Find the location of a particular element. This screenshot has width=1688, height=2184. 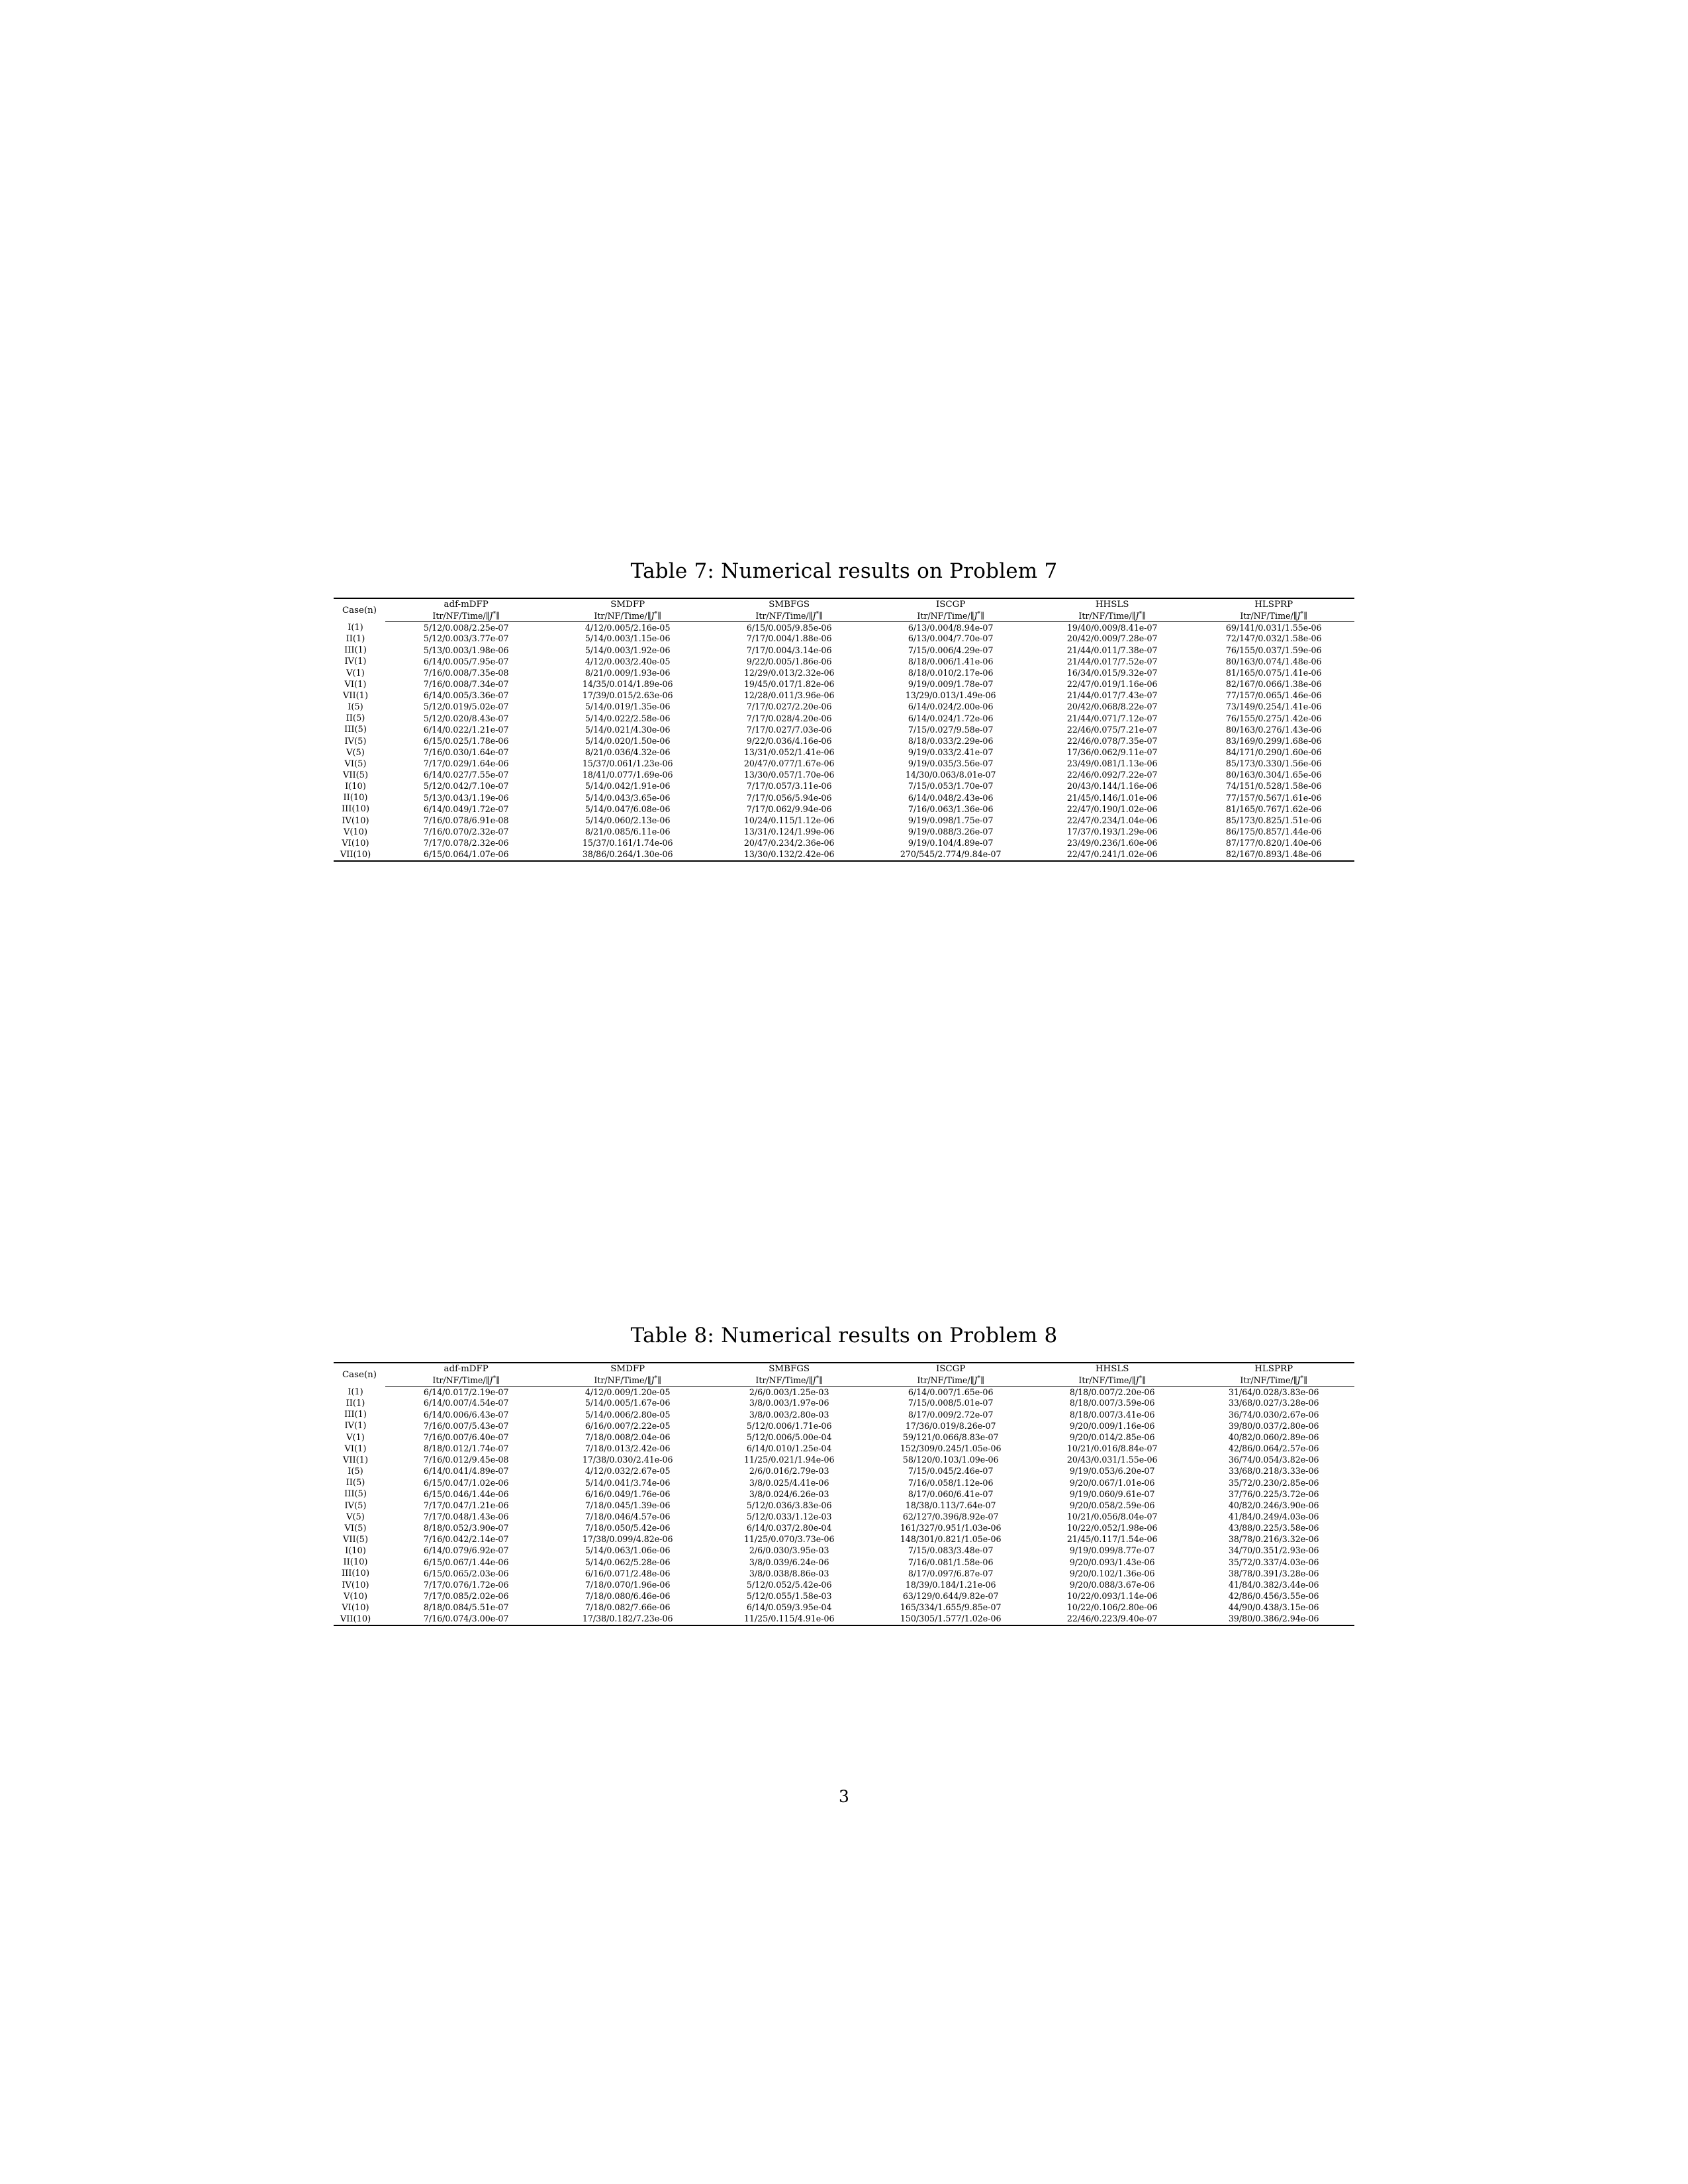

cell-smdfp: 5/14/0.022/2.58e-06 is located at coordinates (628, 718).